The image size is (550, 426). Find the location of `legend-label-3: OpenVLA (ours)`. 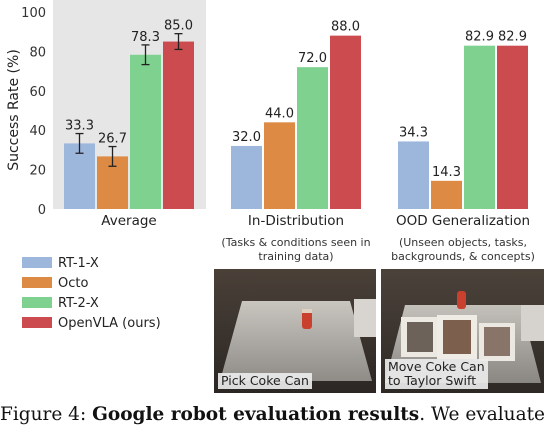

legend-label-3: OpenVLA (ours) is located at coordinates (109, 323).